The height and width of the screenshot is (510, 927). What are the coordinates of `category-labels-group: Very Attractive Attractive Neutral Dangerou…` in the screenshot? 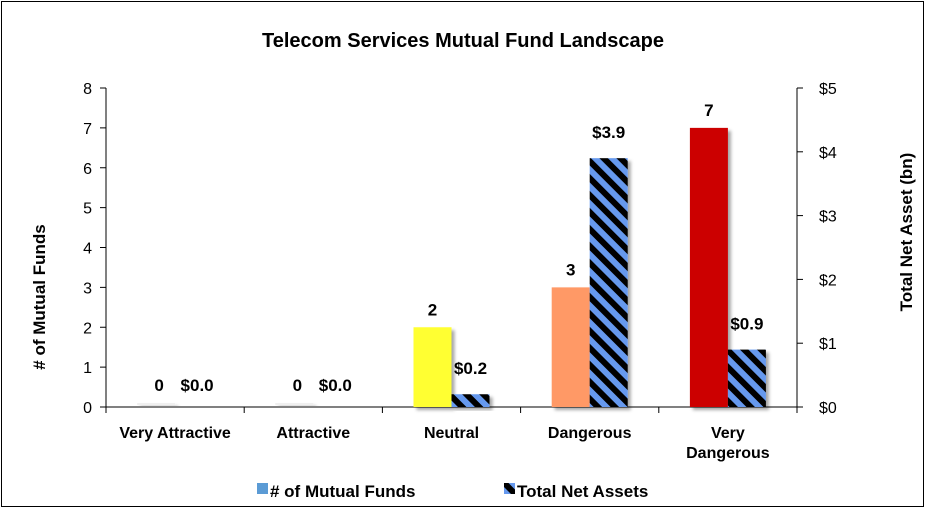 It's located at (444, 443).